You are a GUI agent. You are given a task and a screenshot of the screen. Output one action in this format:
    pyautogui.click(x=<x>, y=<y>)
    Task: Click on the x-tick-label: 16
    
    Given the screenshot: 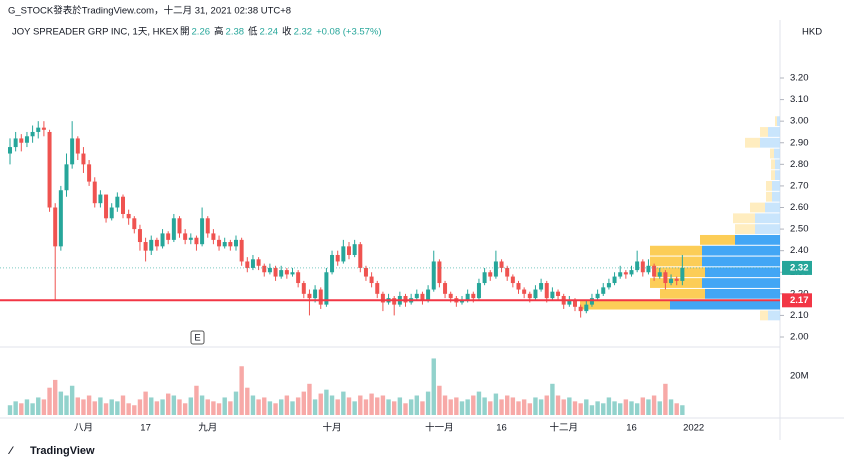 What is the action you would take?
    pyautogui.click(x=631, y=428)
    